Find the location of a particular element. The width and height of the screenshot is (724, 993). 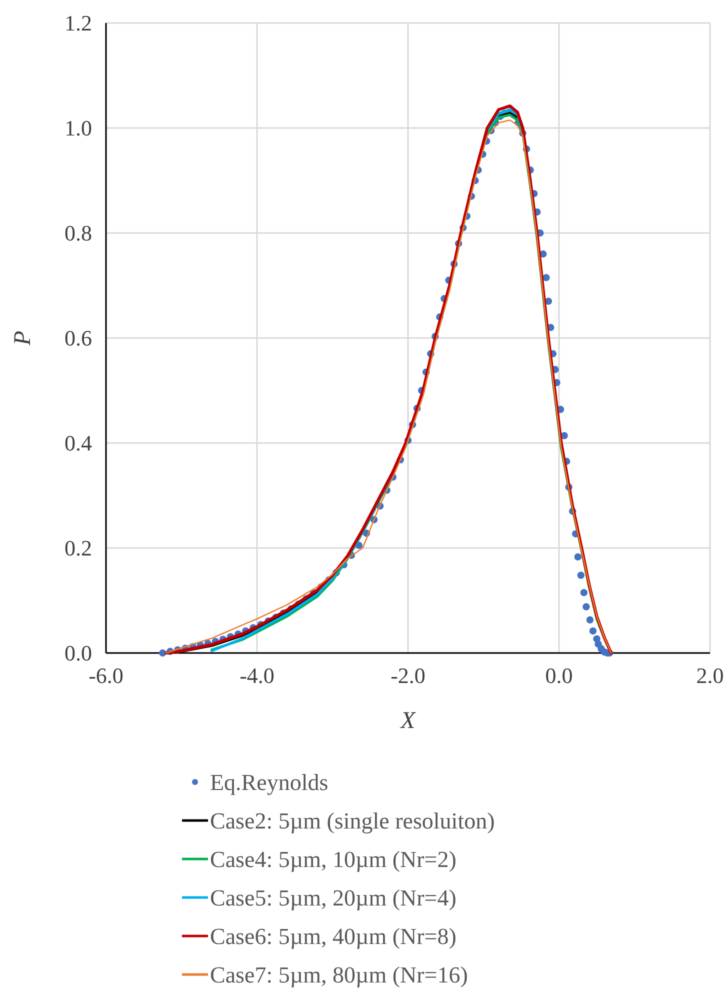

x-tick-label: -6.0 is located at coordinates (106, 675).